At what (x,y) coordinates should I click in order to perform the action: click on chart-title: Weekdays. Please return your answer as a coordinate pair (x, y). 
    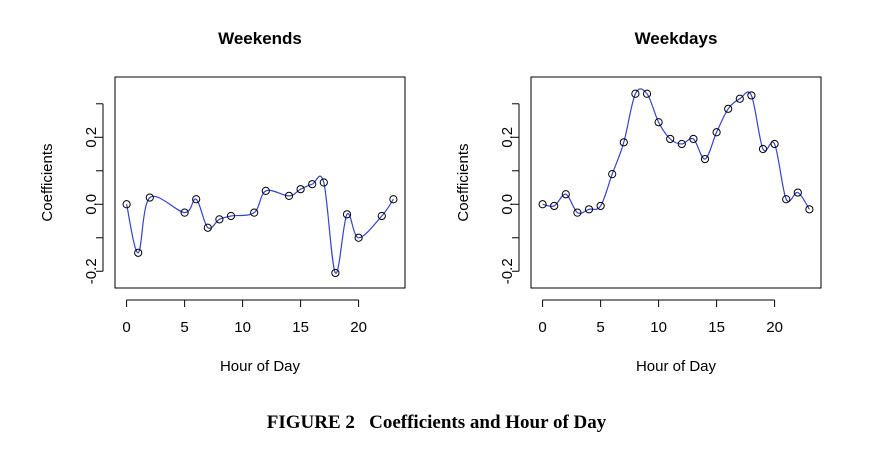
    Looking at the image, I should click on (676, 38).